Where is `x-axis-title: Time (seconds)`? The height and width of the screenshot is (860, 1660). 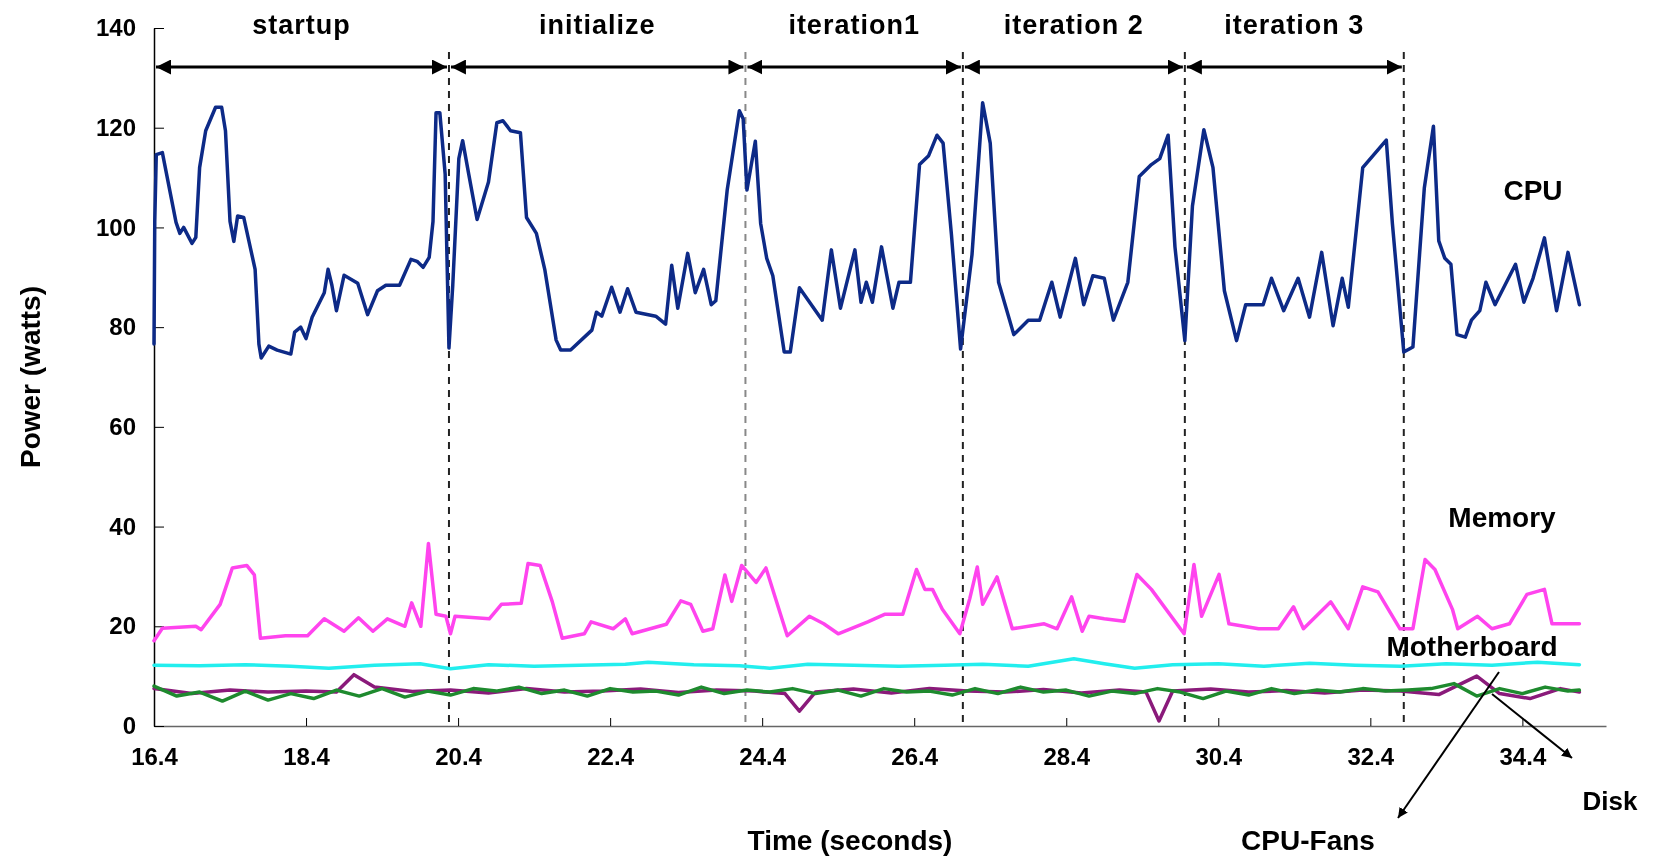 x-axis-title: Time (seconds) is located at coordinates (850, 840).